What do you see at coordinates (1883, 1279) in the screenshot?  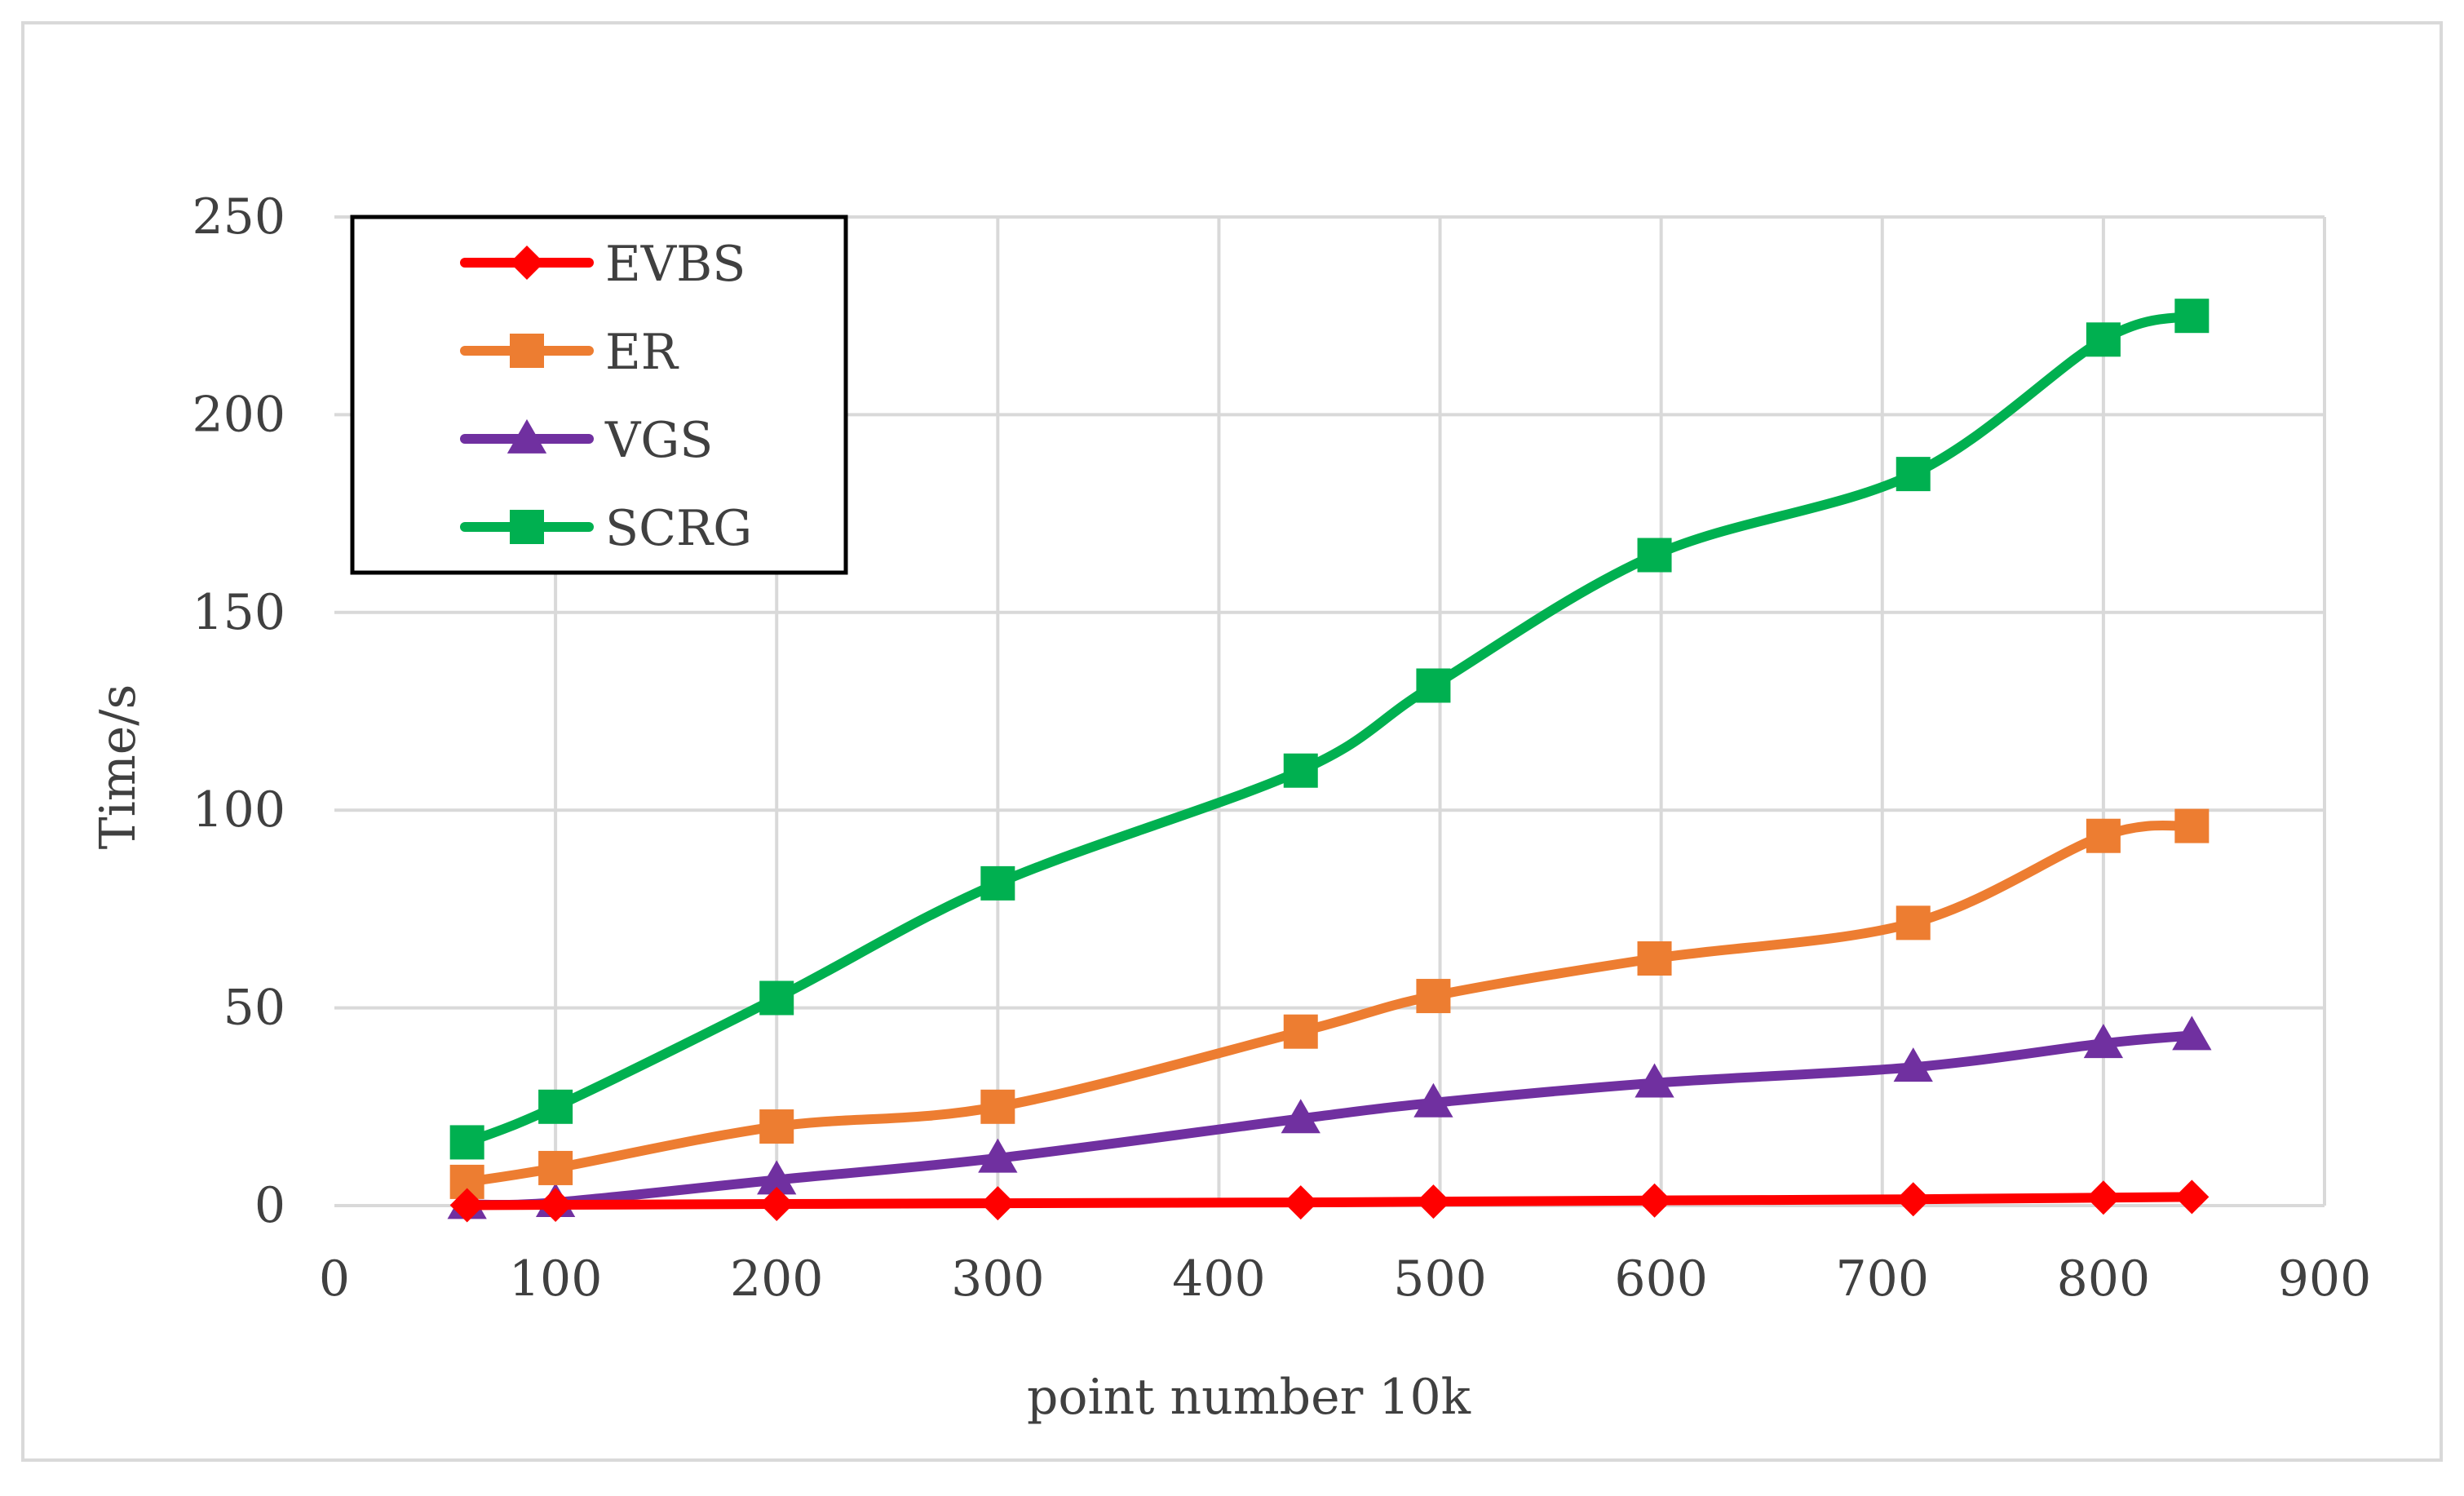 I see `x-tick-label: 700` at bounding box center [1883, 1279].